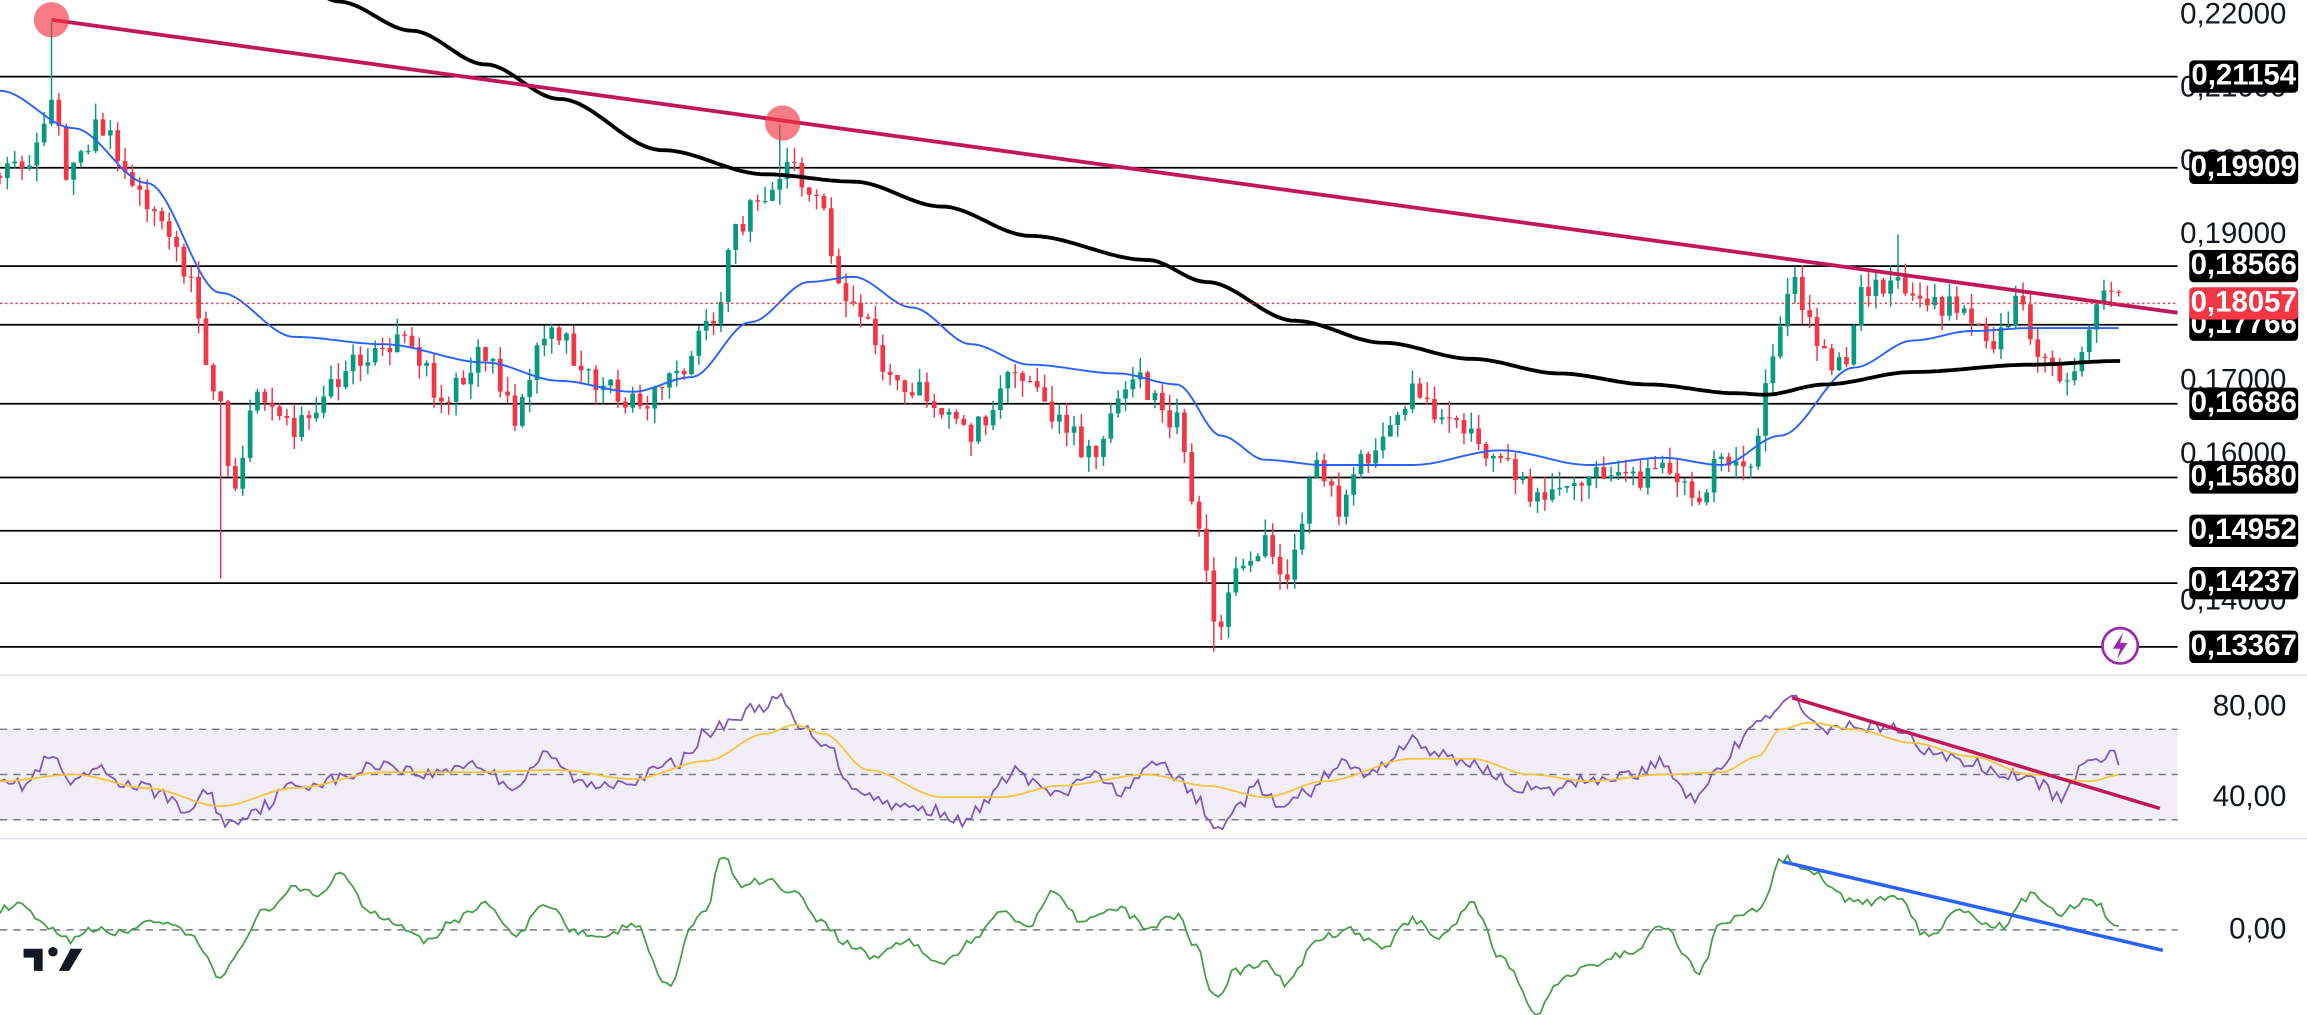 This screenshot has height=1015, width=2307. What do you see at coordinates (2233, 15) in the screenshot?
I see `price-axis-tick-label: 0,22000` at bounding box center [2233, 15].